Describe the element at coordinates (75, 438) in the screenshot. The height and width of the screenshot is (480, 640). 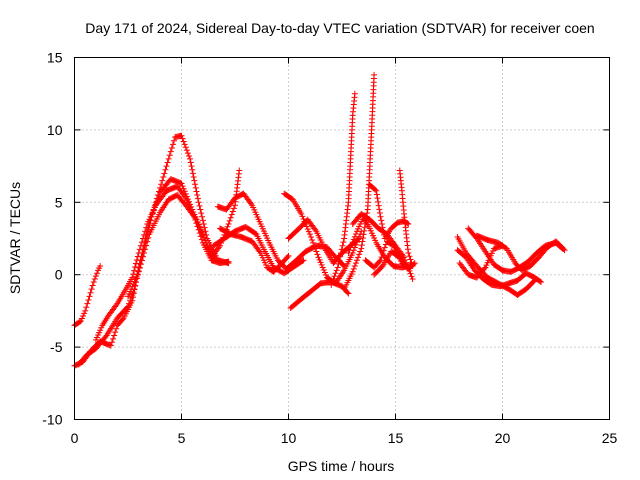
I see `x-tick-label: 0` at that location.